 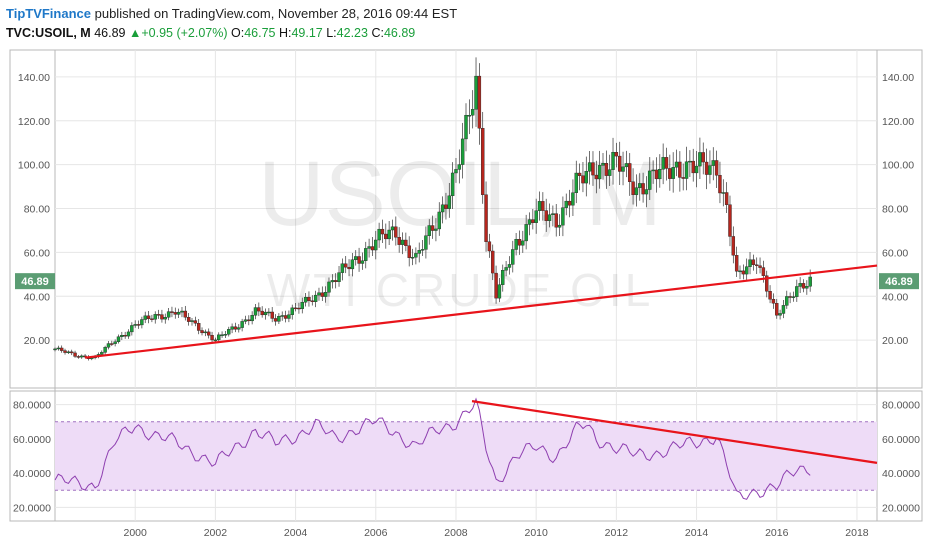 What do you see at coordinates (460, 194) in the screenshot?
I see `watermark-symbol: USOIL, M` at bounding box center [460, 194].